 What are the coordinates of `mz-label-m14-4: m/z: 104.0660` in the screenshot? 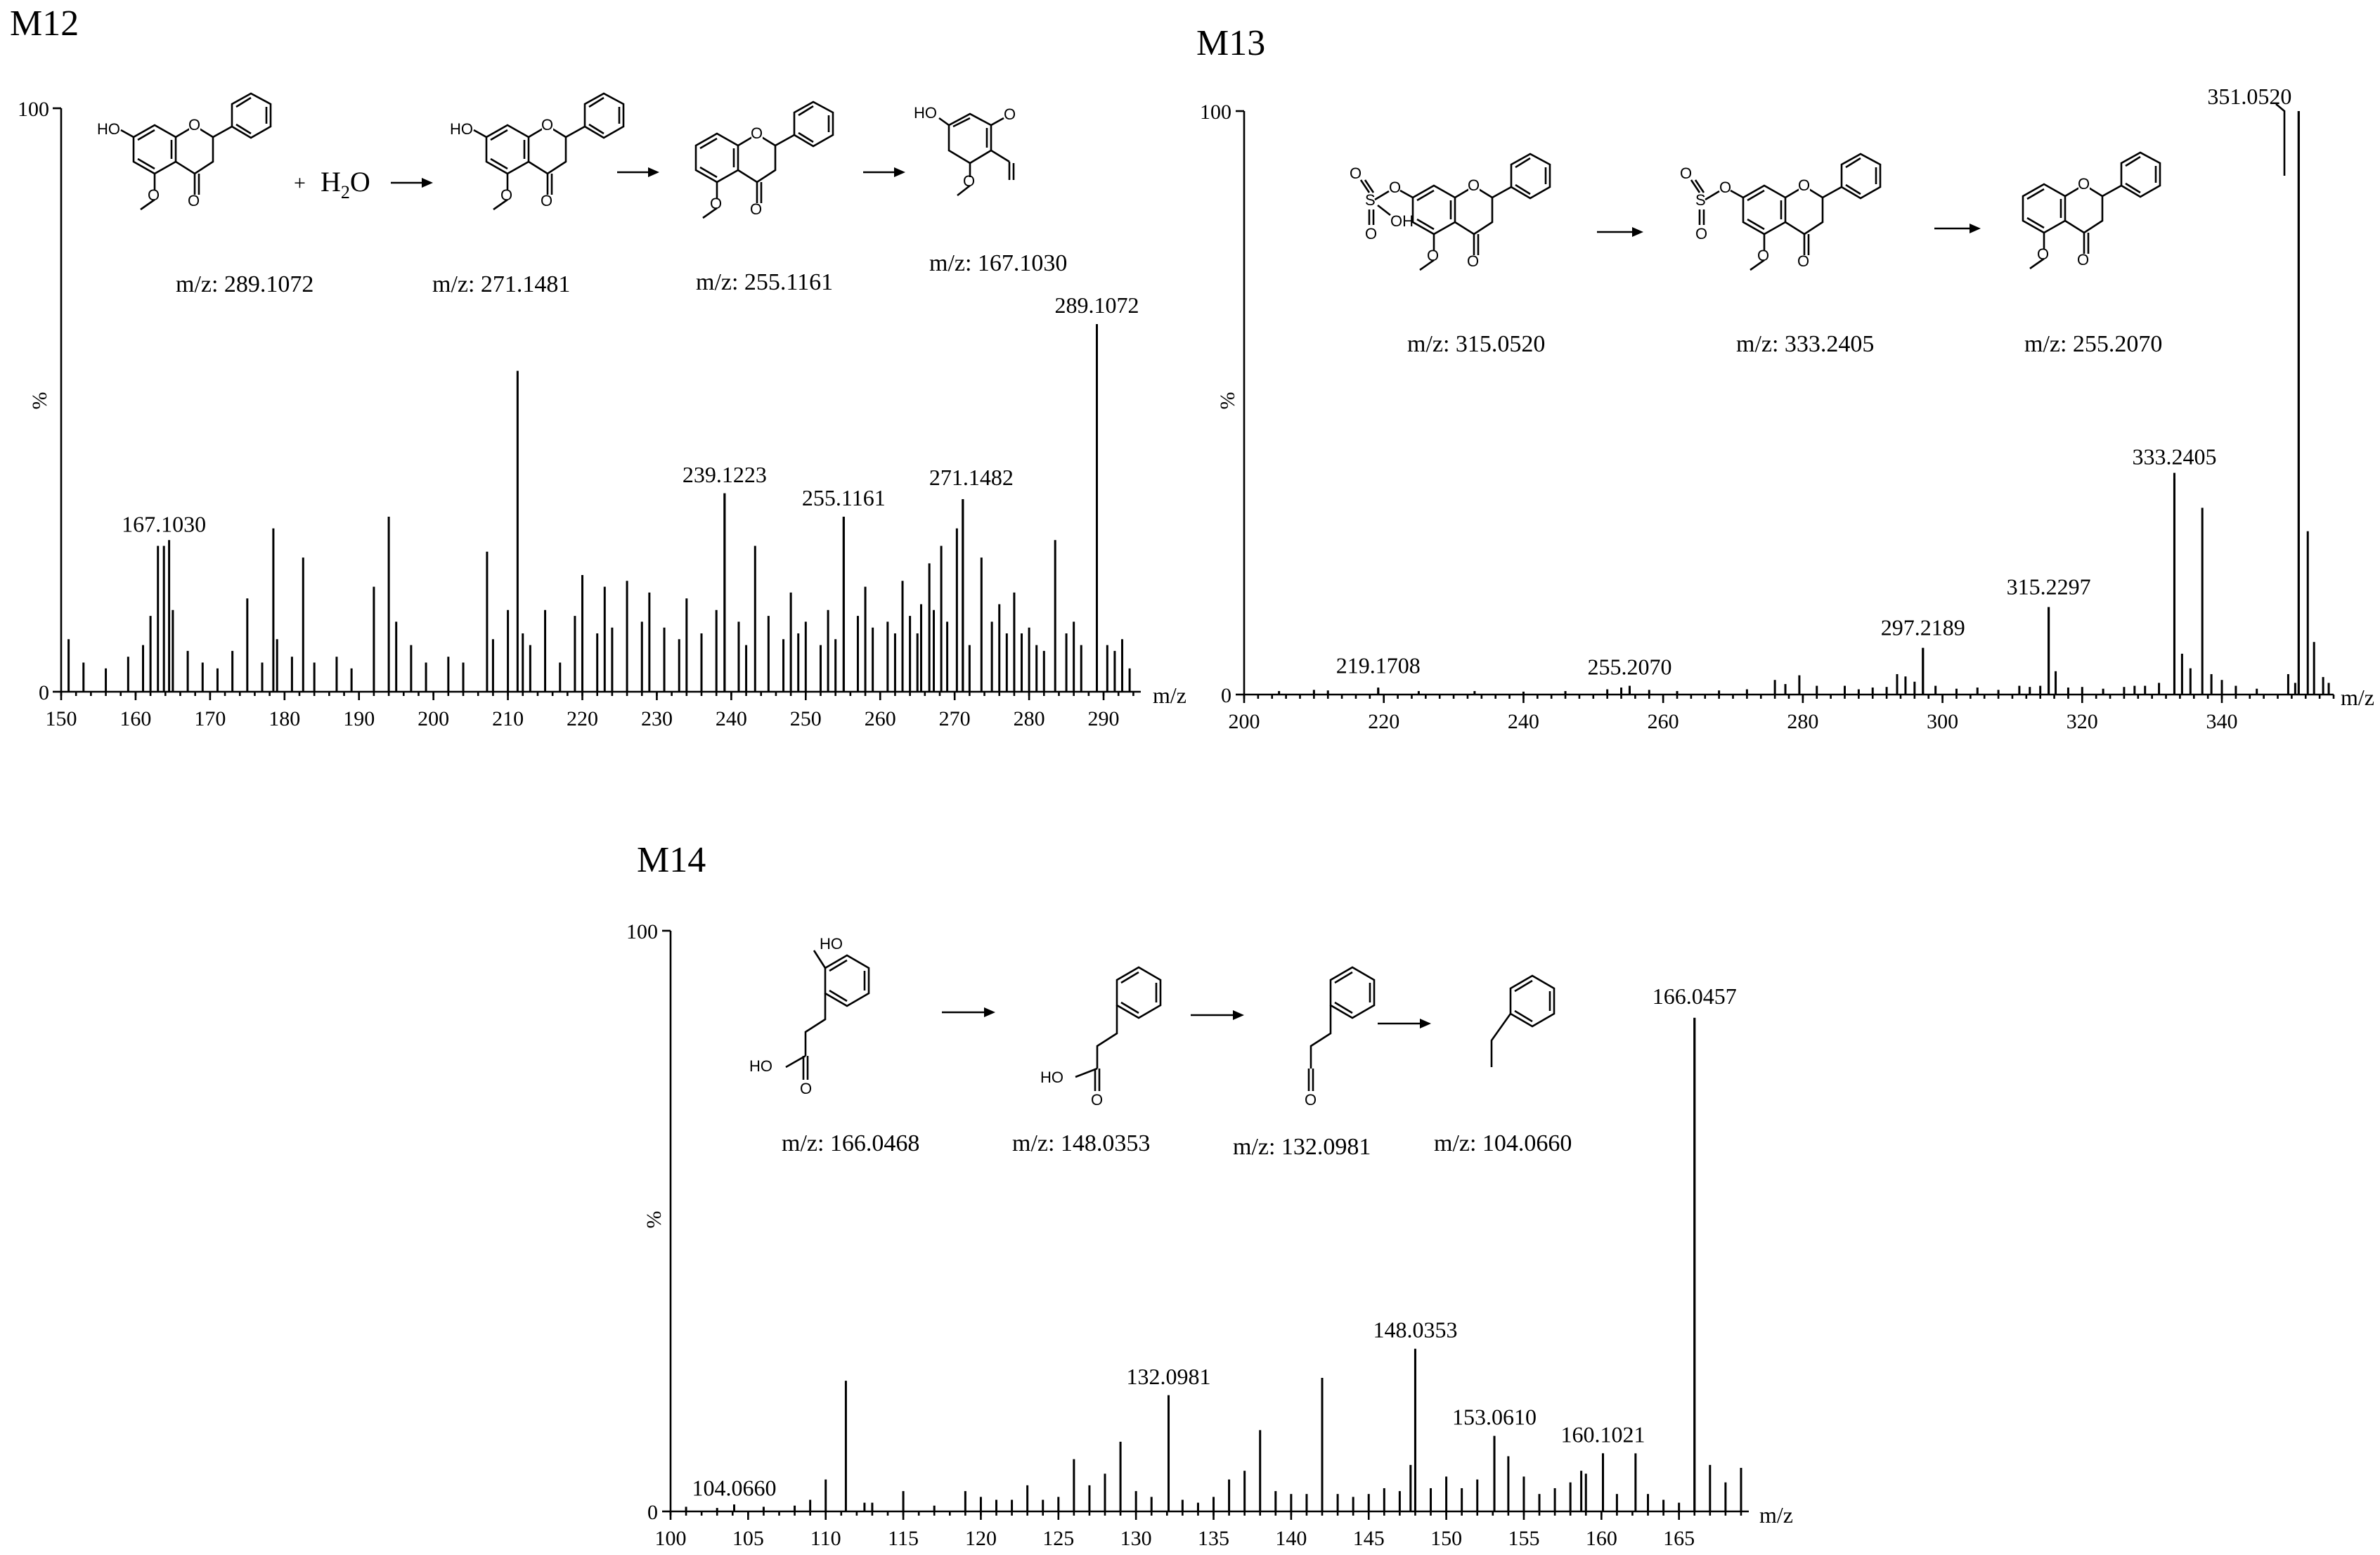 It's located at (1503, 1143).